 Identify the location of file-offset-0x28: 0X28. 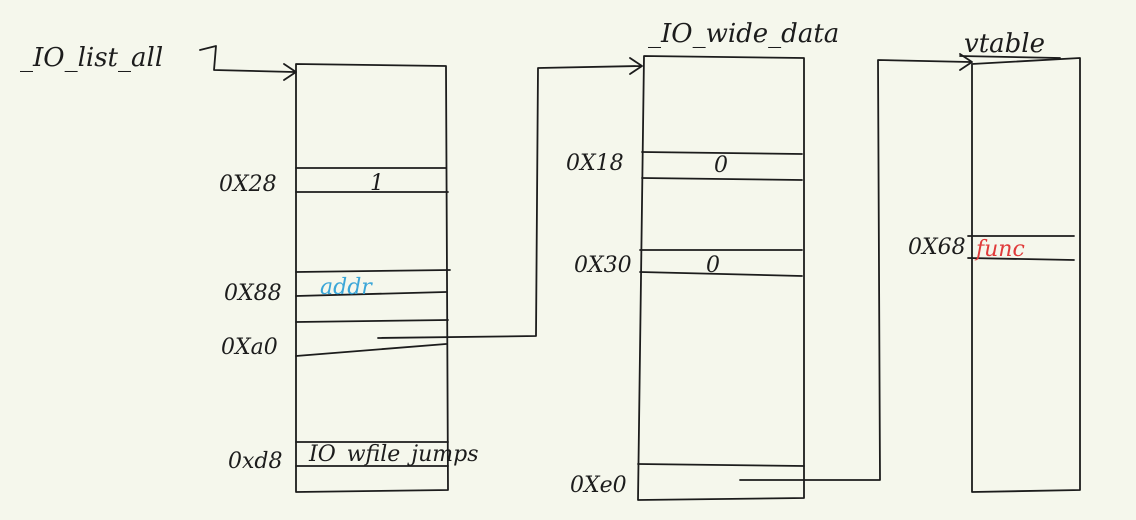
(248, 184).